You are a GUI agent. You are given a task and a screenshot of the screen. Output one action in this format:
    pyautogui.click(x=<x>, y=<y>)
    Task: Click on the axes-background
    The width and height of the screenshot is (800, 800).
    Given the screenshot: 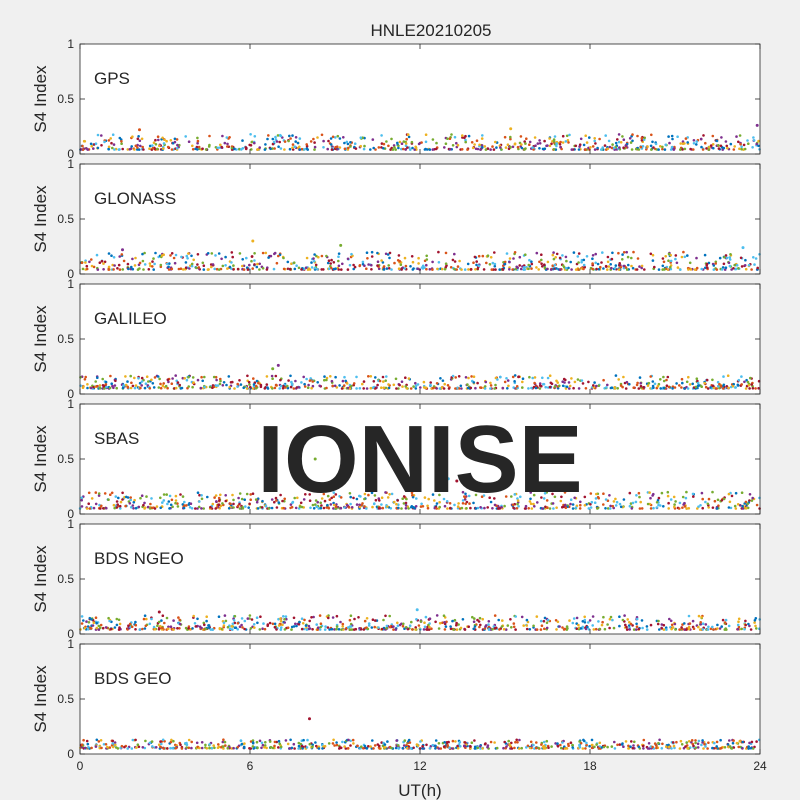 What is the action you would take?
    pyautogui.click(x=420, y=219)
    